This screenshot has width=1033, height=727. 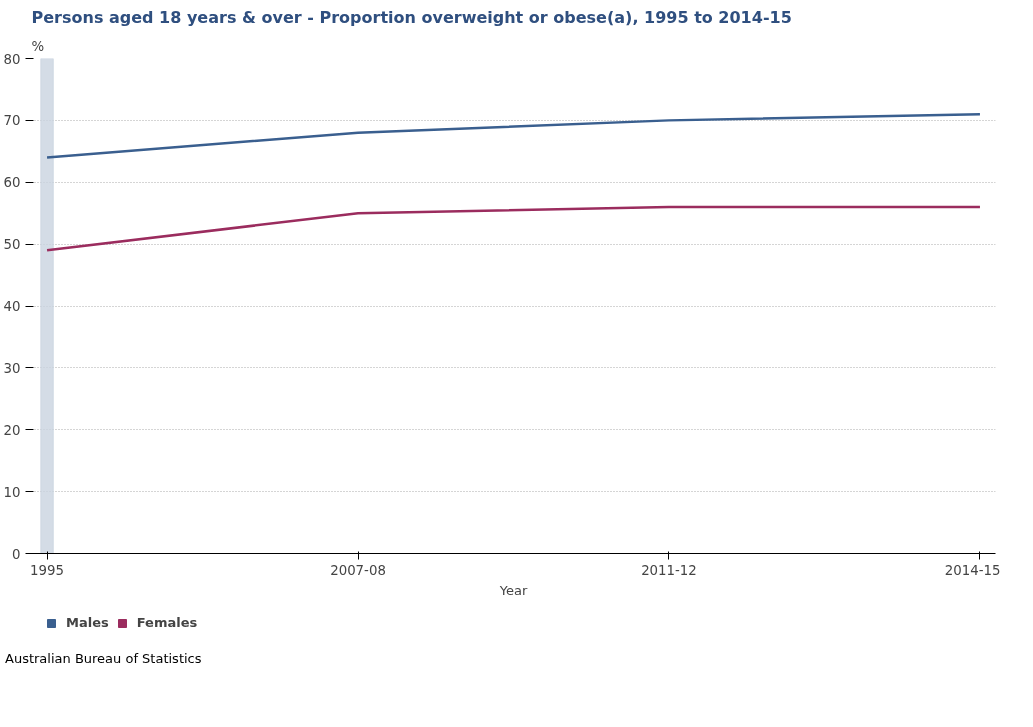 I want to click on text: Australian Bureau of Statistics, so click(x=103, y=659).